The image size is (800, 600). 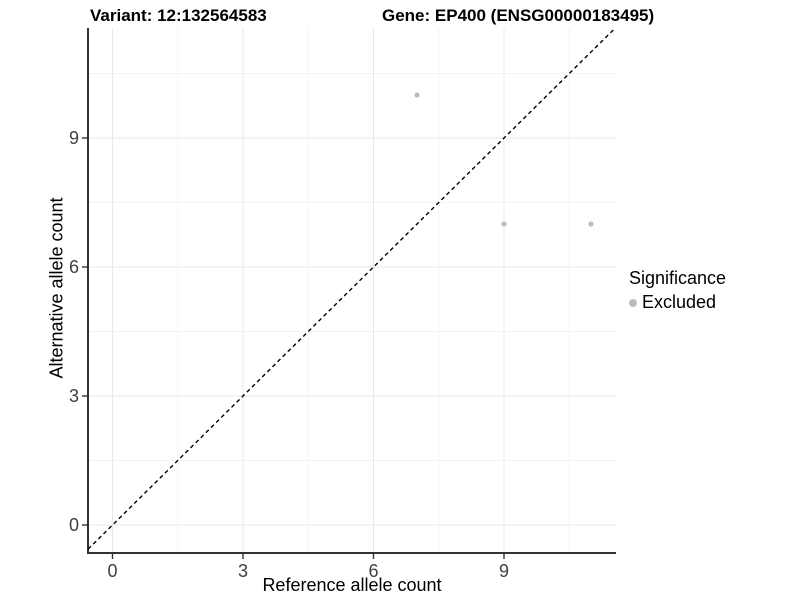 I want to click on x-axis-title: Reference allele count, so click(x=352, y=585).